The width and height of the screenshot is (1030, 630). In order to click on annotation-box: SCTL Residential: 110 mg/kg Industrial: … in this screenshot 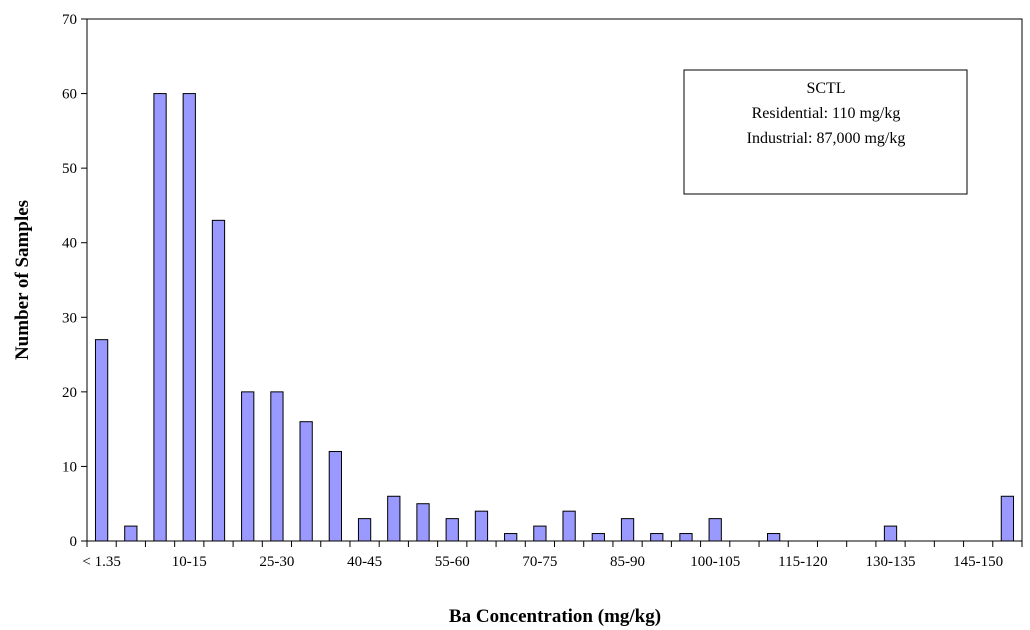, I will do `click(825, 132)`.